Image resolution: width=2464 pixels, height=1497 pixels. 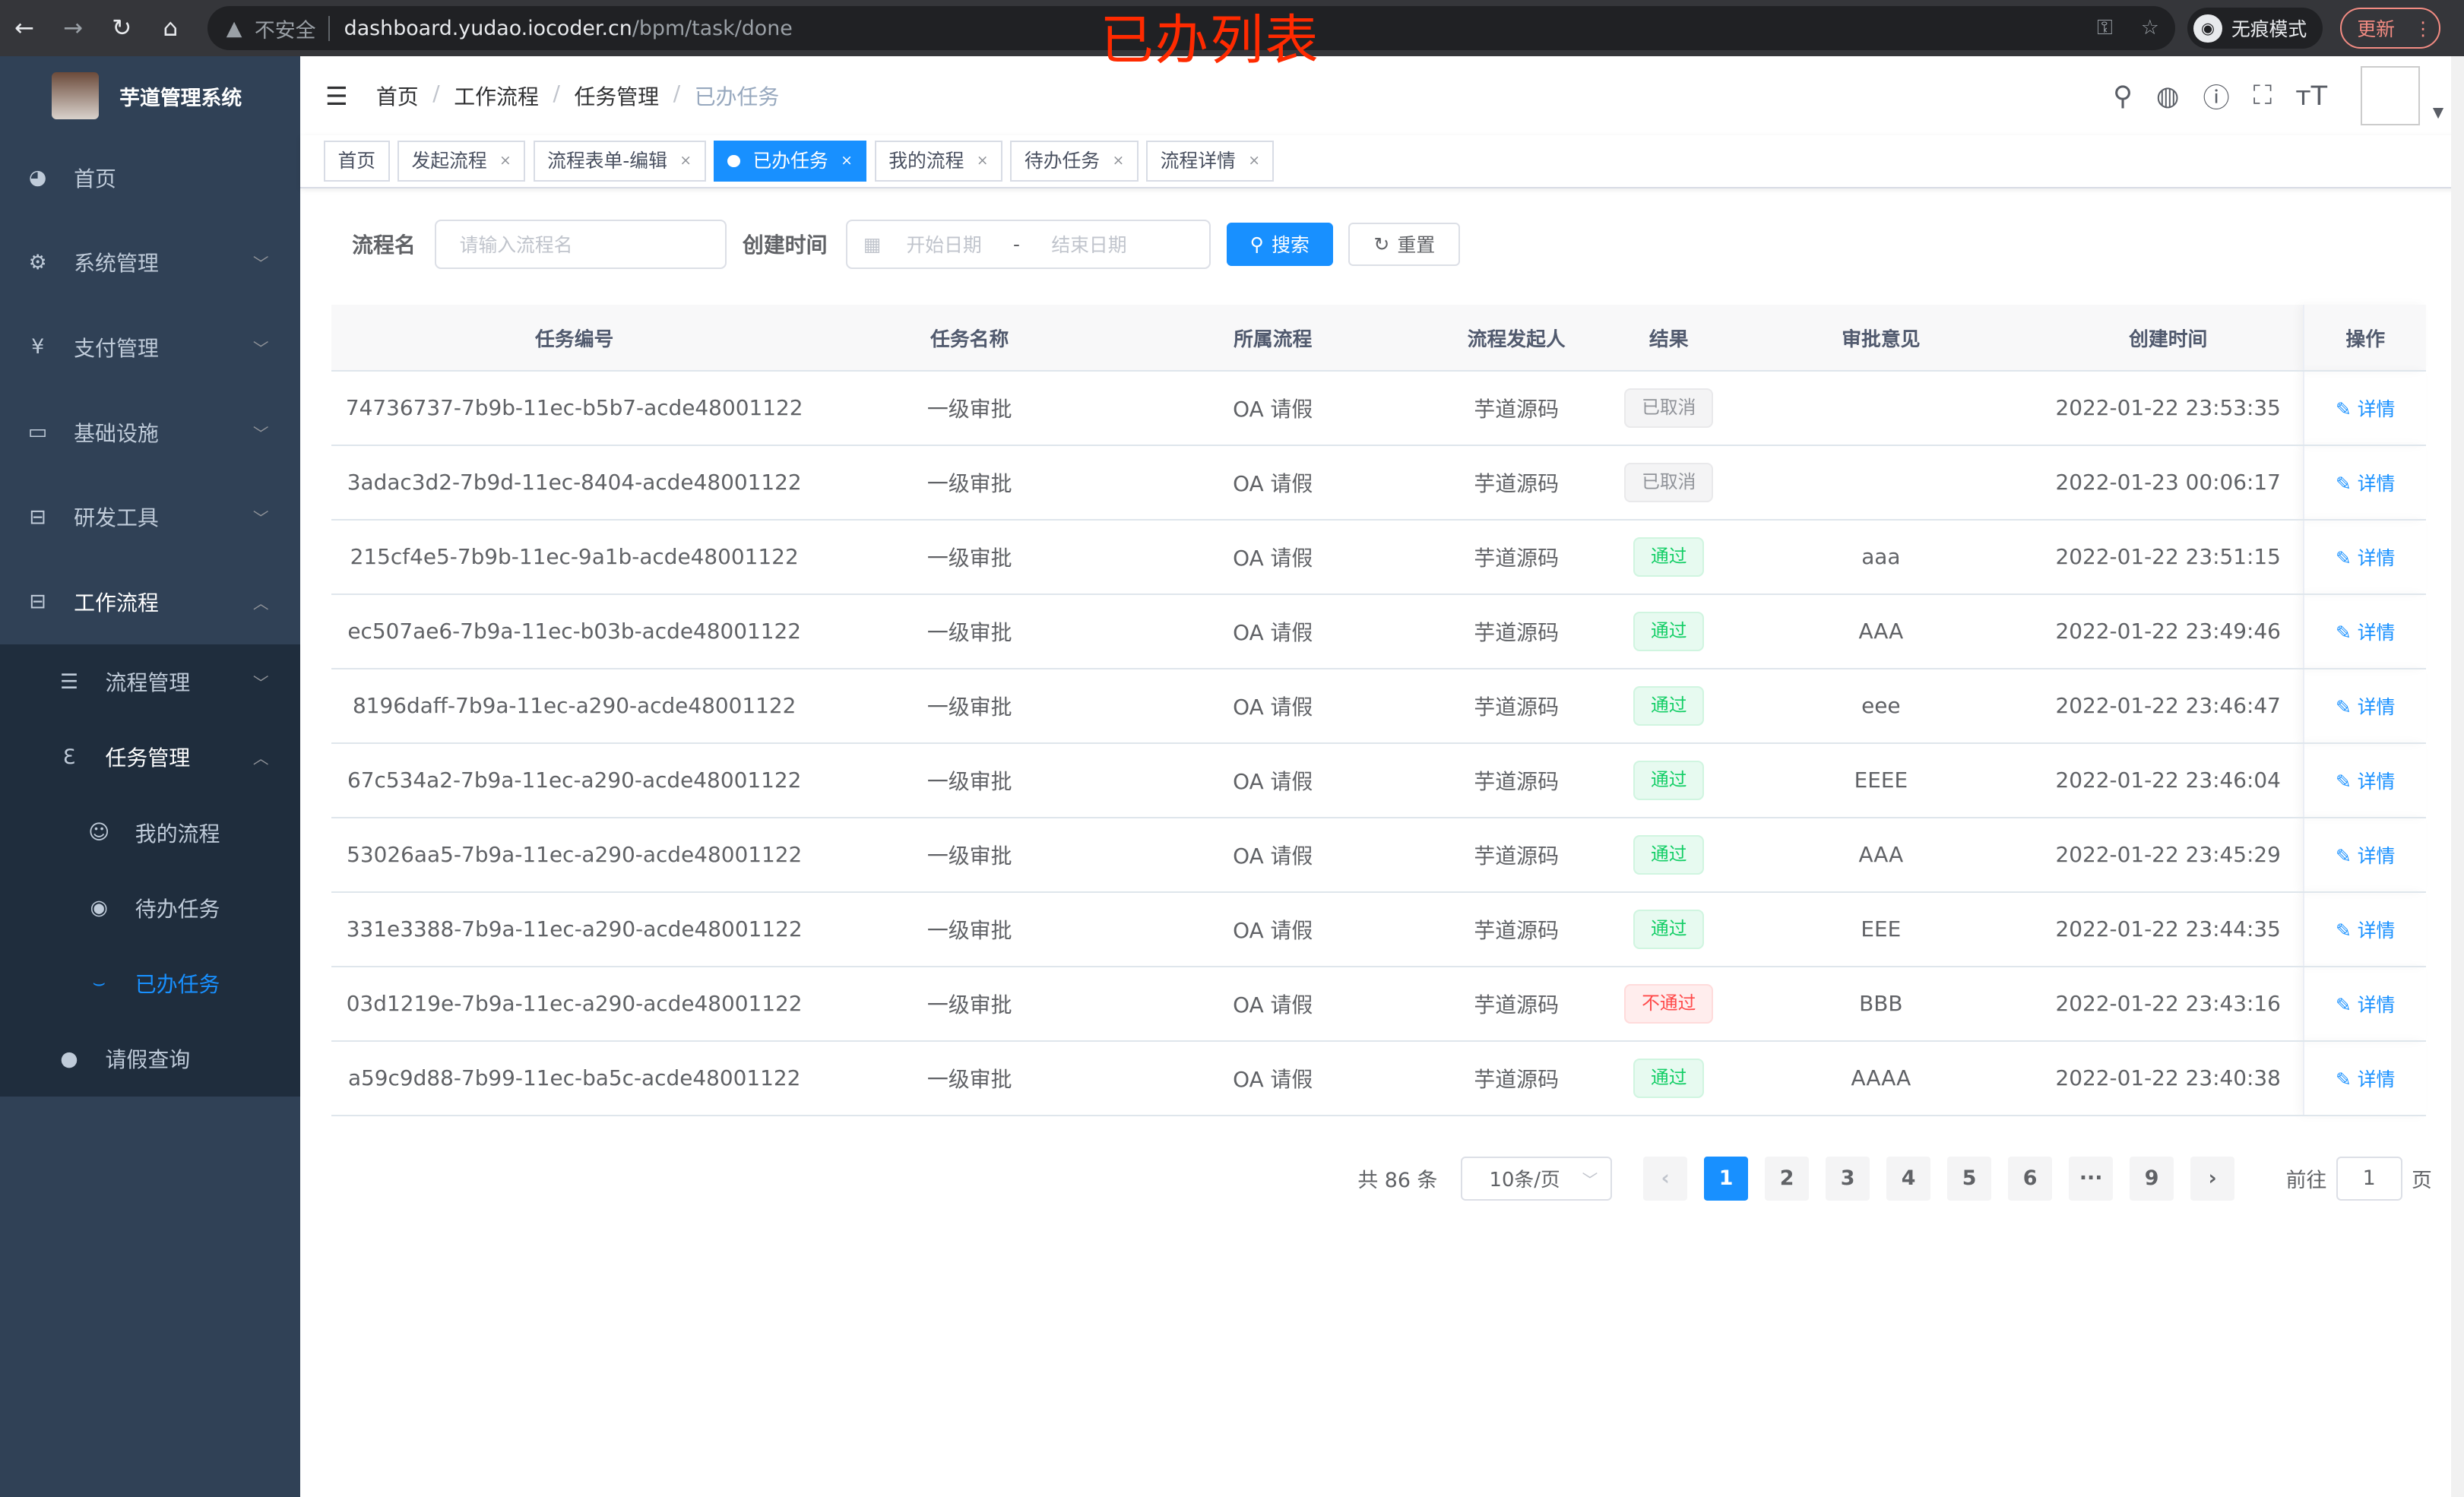 I want to click on process-name-input: 请输入流程名, so click(x=580, y=244).